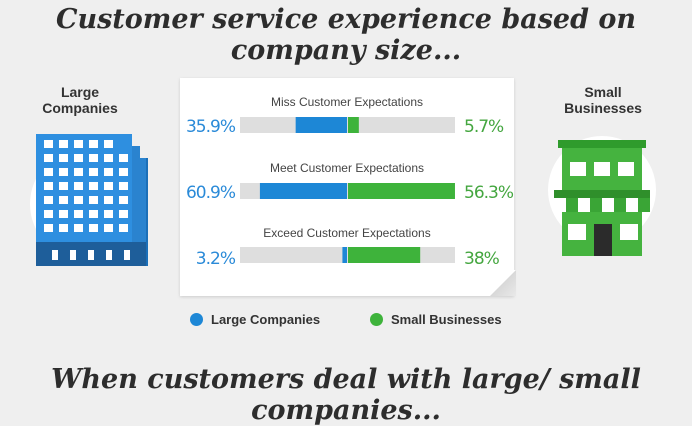  I want to click on legend-item-large: Large Companies, so click(255, 319).